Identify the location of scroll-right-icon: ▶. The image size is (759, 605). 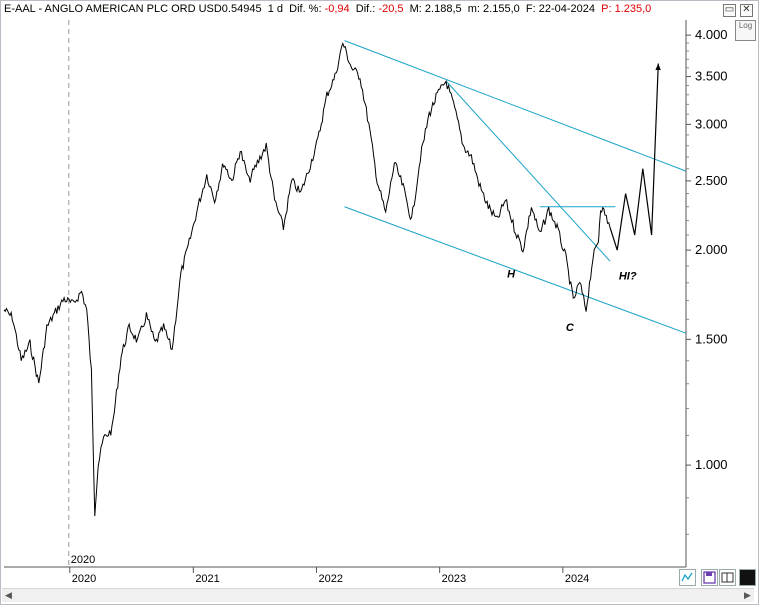
(747, 595).